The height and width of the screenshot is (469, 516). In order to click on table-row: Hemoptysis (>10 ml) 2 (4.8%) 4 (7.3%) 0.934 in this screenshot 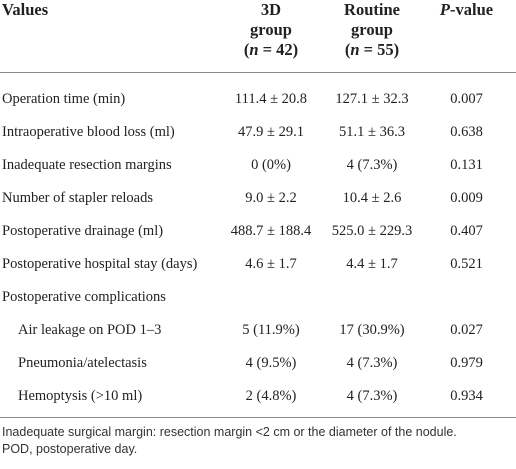, I will do `click(258, 399)`.